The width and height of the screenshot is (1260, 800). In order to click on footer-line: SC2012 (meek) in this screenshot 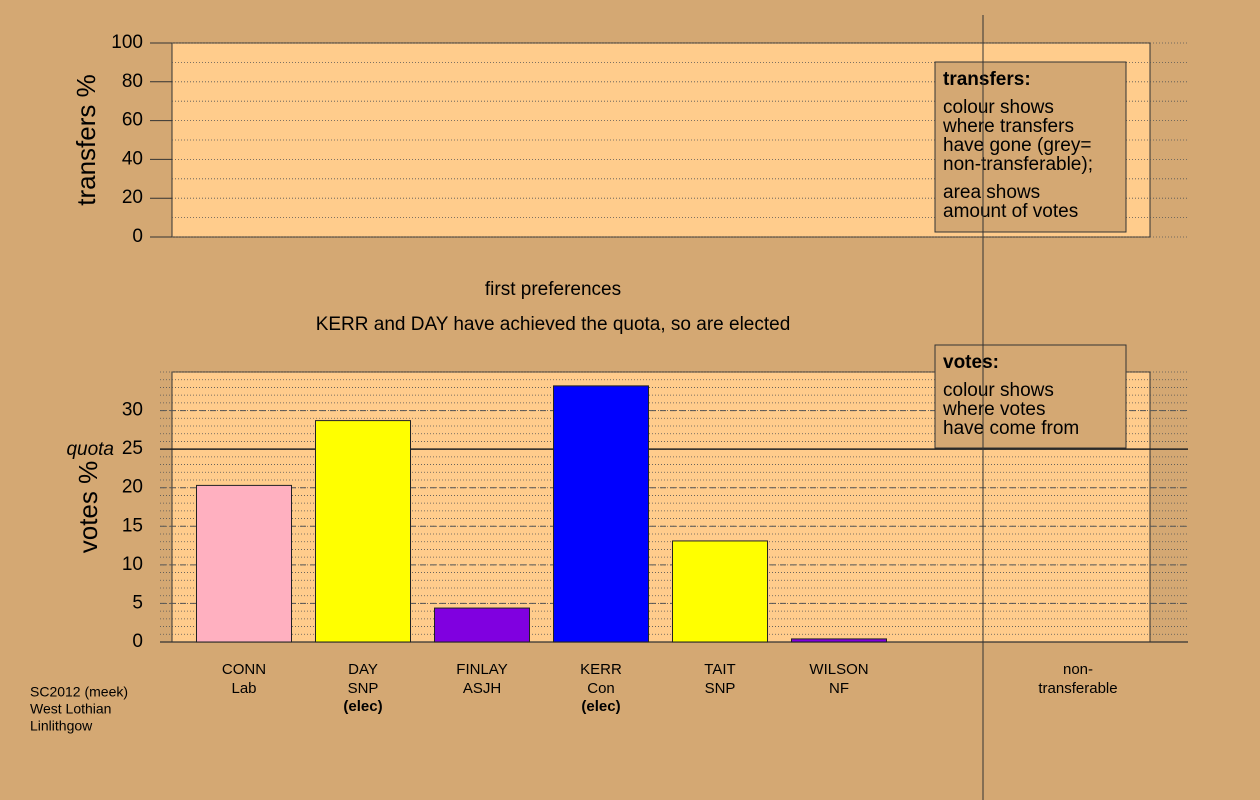, I will do `click(79, 692)`.